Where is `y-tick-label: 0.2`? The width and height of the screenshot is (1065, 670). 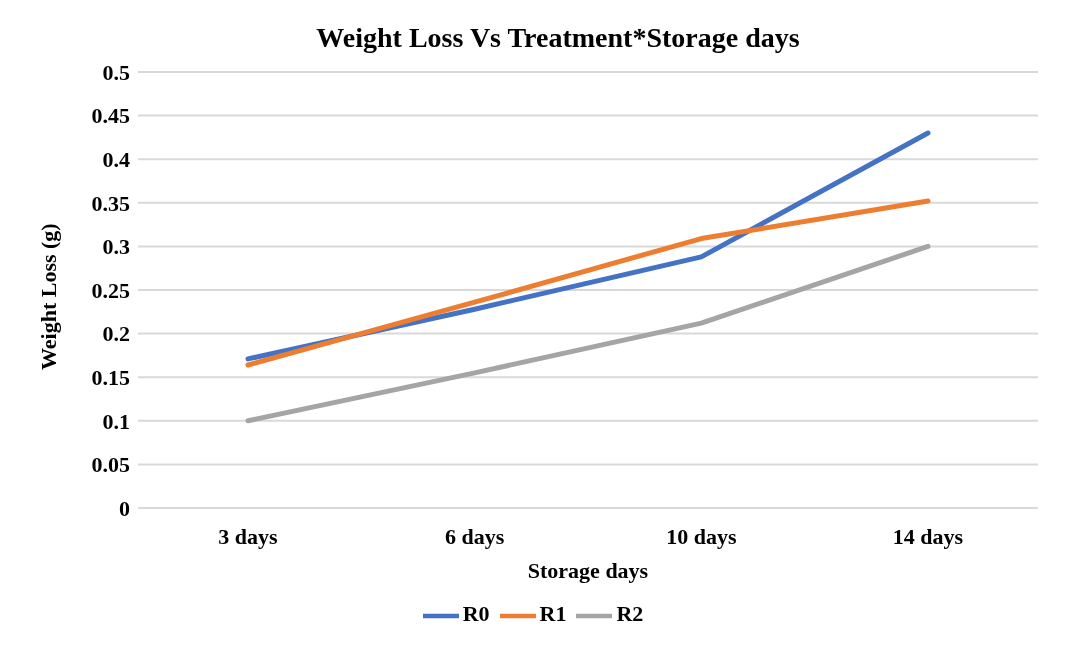
y-tick-label: 0.2 is located at coordinates (116, 334).